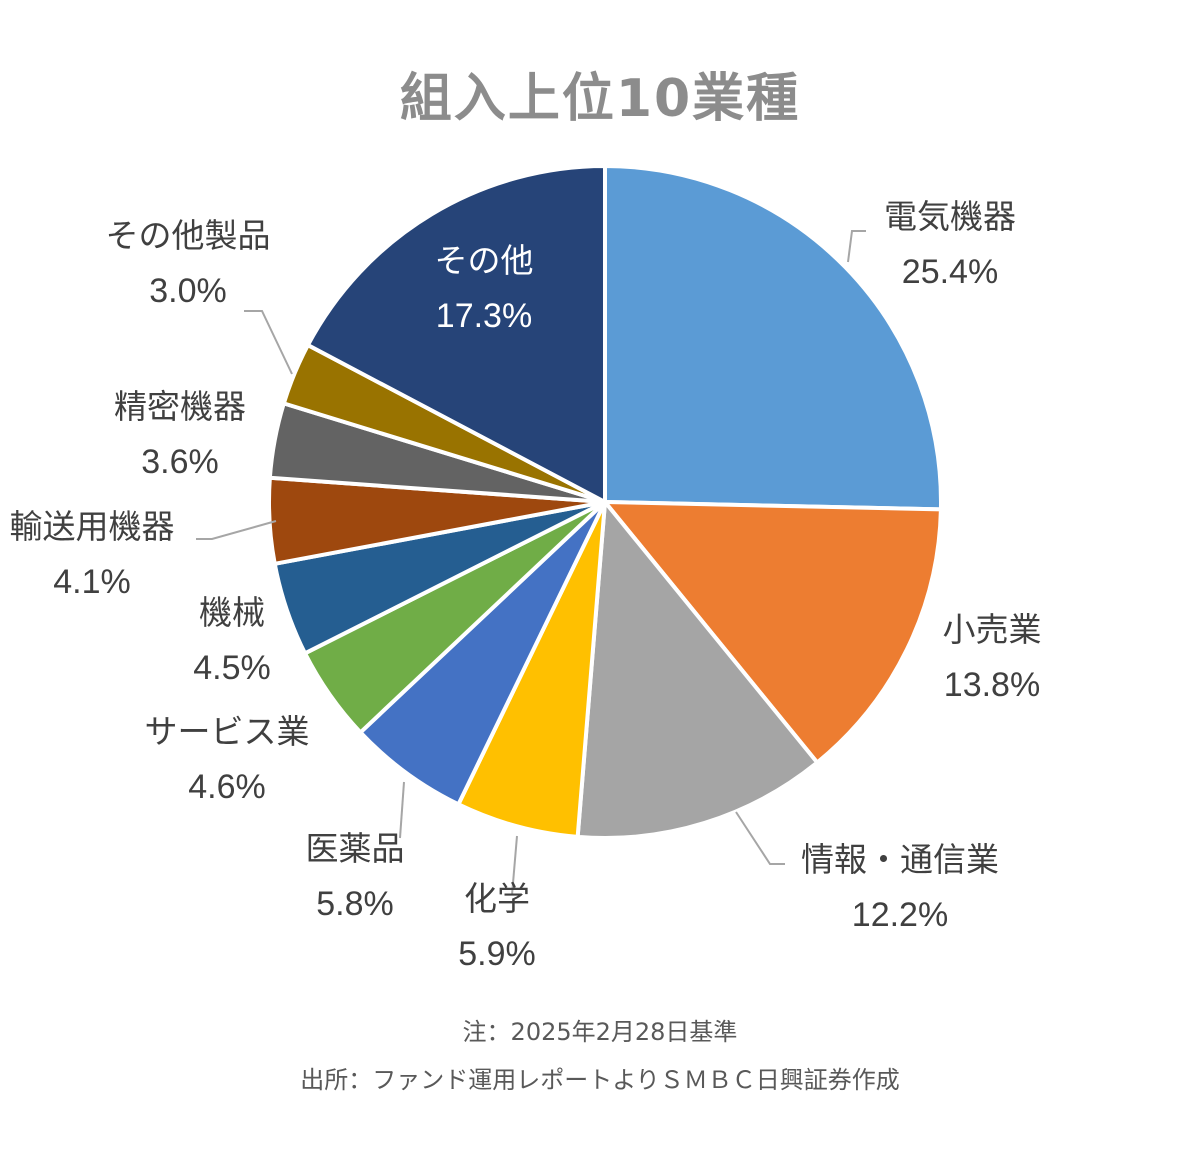 Image resolution: width=1200 pixels, height=1160 pixels. Describe the element at coordinates (180, 406) in the screenshot. I see `slice-label: 精密機器` at that location.